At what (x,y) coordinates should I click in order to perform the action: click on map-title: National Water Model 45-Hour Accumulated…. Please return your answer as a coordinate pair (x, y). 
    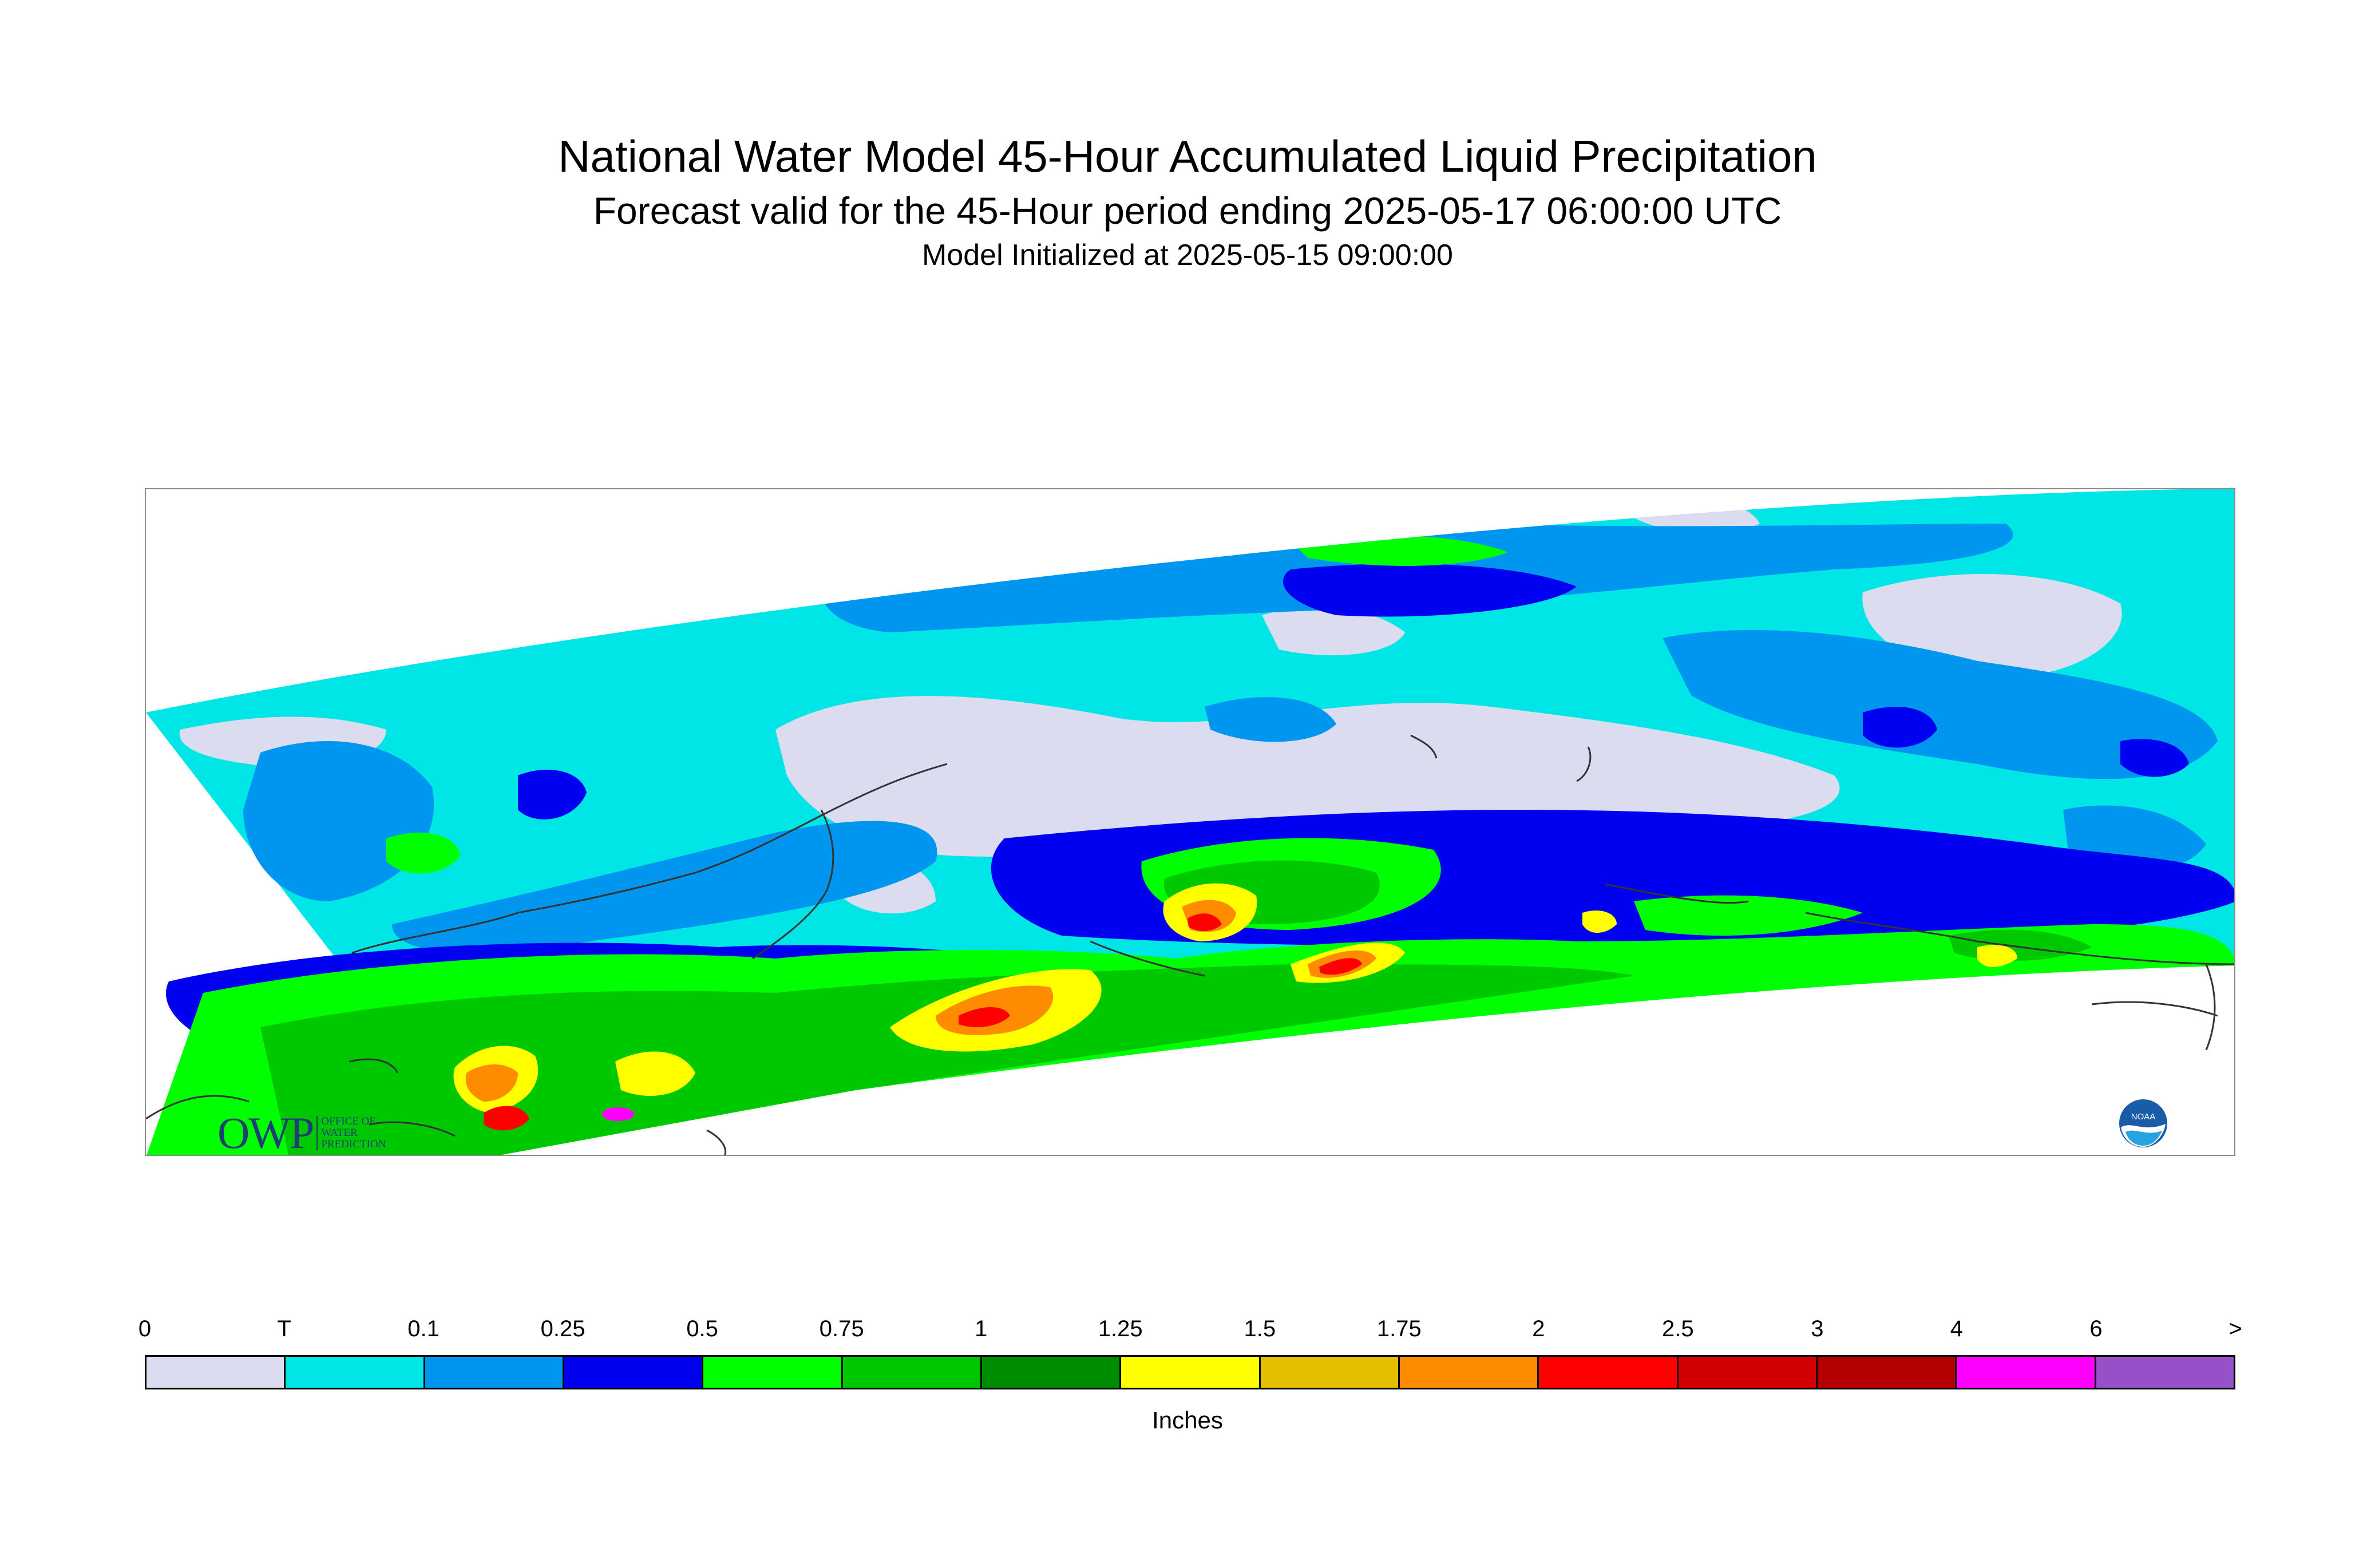
    Looking at the image, I should click on (1187, 156).